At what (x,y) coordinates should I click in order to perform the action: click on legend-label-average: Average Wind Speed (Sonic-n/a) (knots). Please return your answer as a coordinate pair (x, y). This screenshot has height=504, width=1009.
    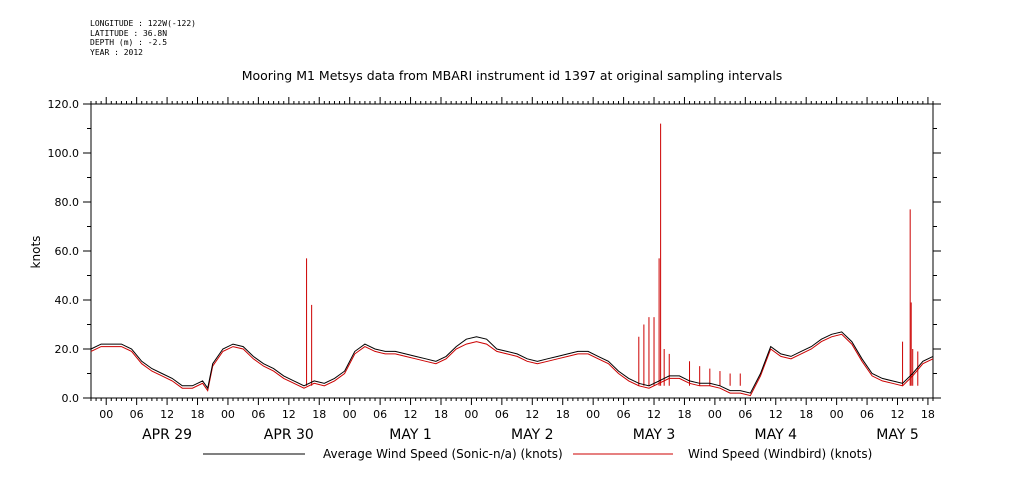
    Looking at the image, I should click on (443, 454).